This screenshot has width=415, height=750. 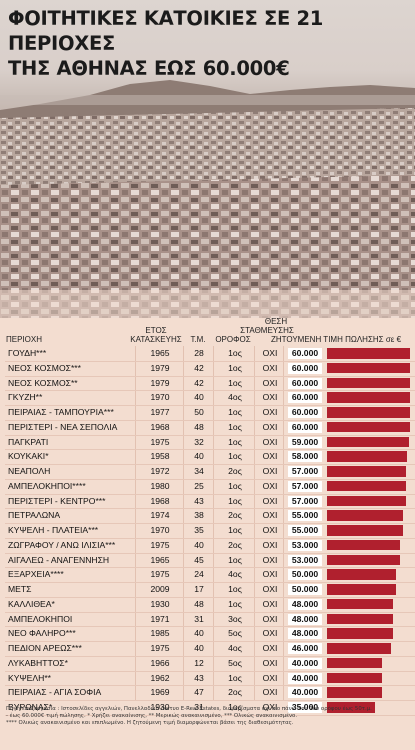 What do you see at coordinates (199, 412) in the screenshot?
I see `sqm-value: 50` at bounding box center [199, 412].